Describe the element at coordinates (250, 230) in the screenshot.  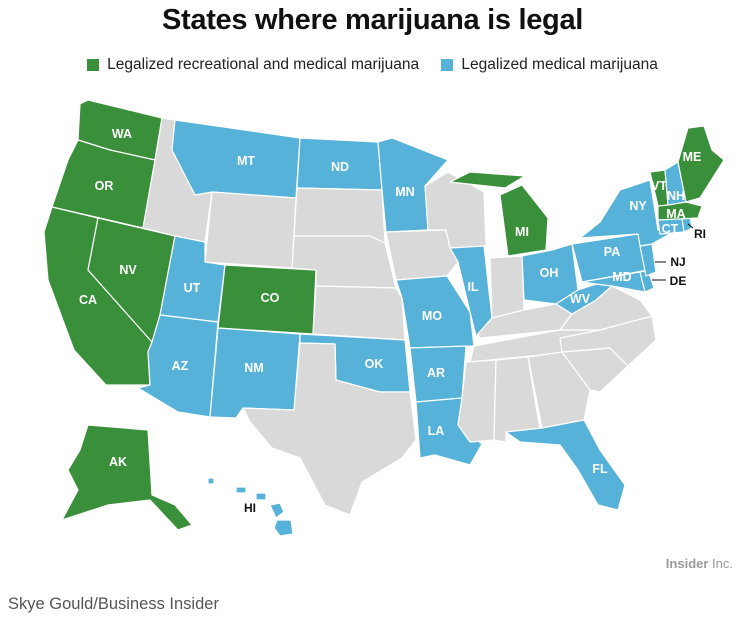
I see `state-WY` at that location.